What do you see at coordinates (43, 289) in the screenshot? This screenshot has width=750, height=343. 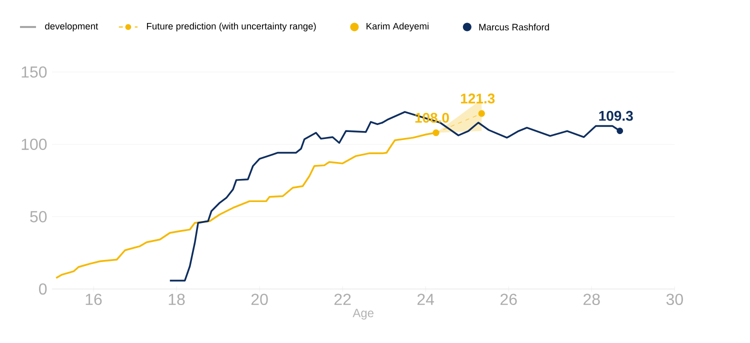 I see `y-tick-label: 0` at bounding box center [43, 289].